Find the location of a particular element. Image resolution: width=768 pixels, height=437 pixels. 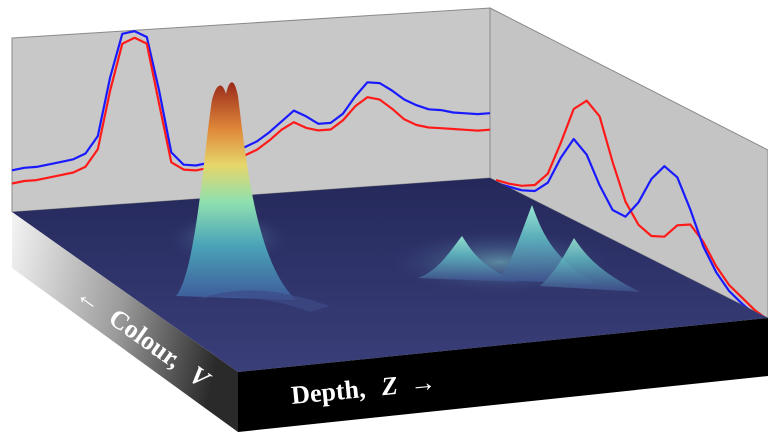

x-axis-label-group: Depth, Z → is located at coordinates (363, 388).